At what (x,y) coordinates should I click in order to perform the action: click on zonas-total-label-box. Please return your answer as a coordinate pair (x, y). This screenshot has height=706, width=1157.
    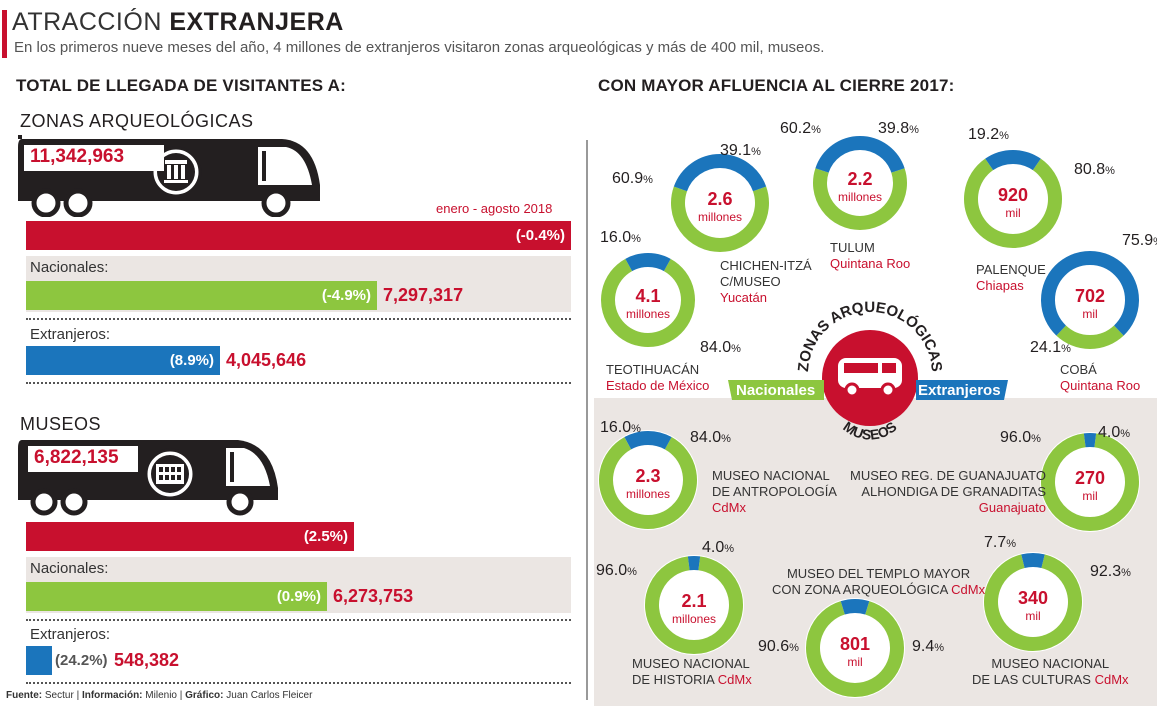
    Looking at the image, I should click on (94, 158).